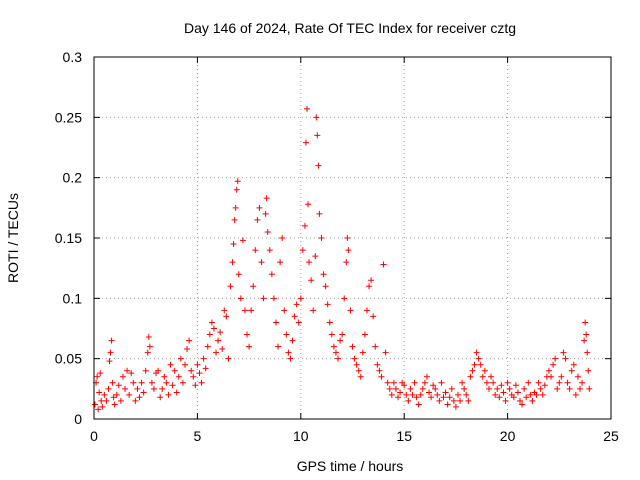  What do you see at coordinates (301, 436) in the screenshot?
I see `x-tick-label: 10` at bounding box center [301, 436].